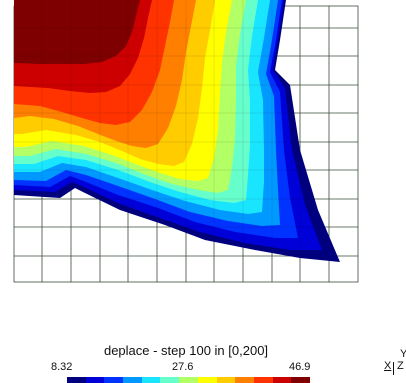 This screenshot has height=383, width=406. What do you see at coordinates (400, 366) in the screenshot?
I see `axis-z-label: Z` at bounding box center [400, 366].